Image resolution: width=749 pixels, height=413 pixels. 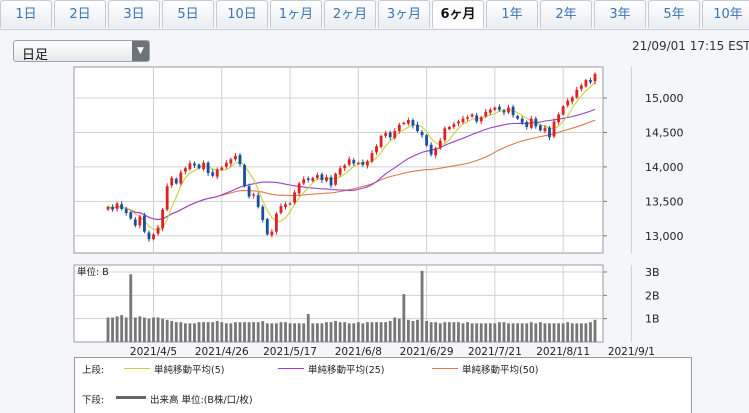 I want to click on tab-13: 10年, so click(x=725, y=14).